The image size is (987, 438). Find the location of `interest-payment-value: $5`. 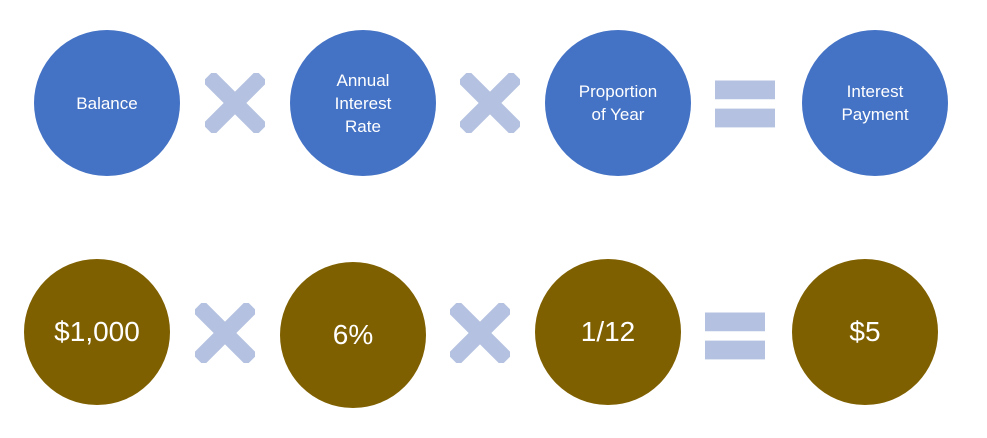

interest-payment-value: $5 is located at coordinates (865, 331).